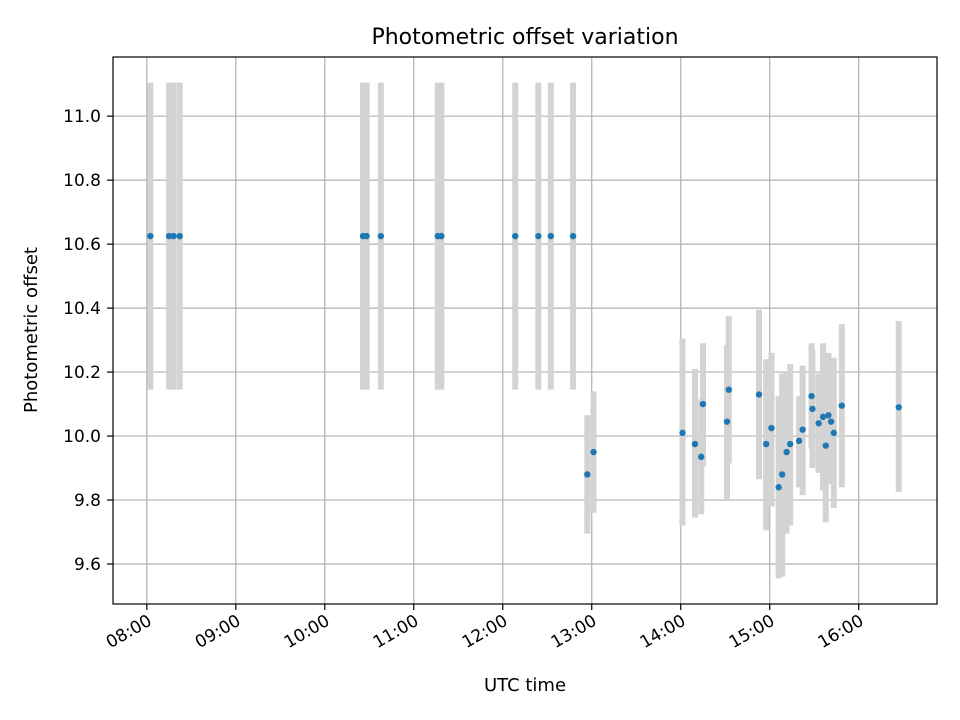 The height and width of the screenshot is (720, 960). Describe the element at coordinates (82, 437) in the screenshot. I see `y-tick-label: 10.0` at that location.